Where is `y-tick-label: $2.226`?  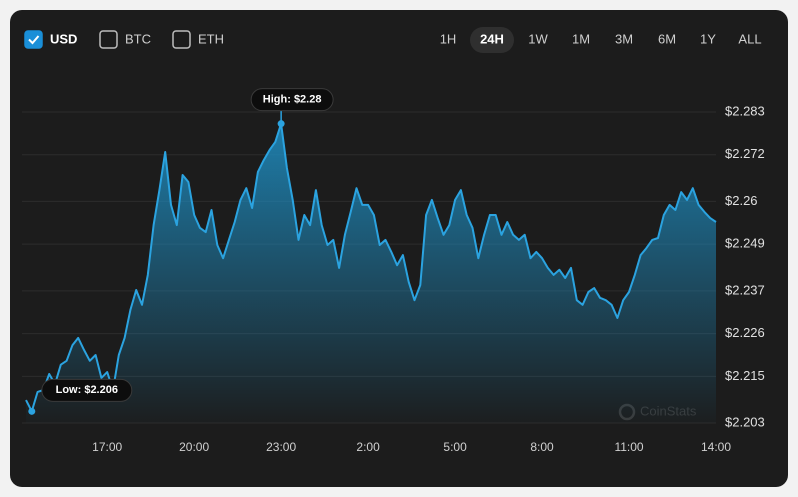
y-tick-label: $2.226 is located at coordinates (745, 332).